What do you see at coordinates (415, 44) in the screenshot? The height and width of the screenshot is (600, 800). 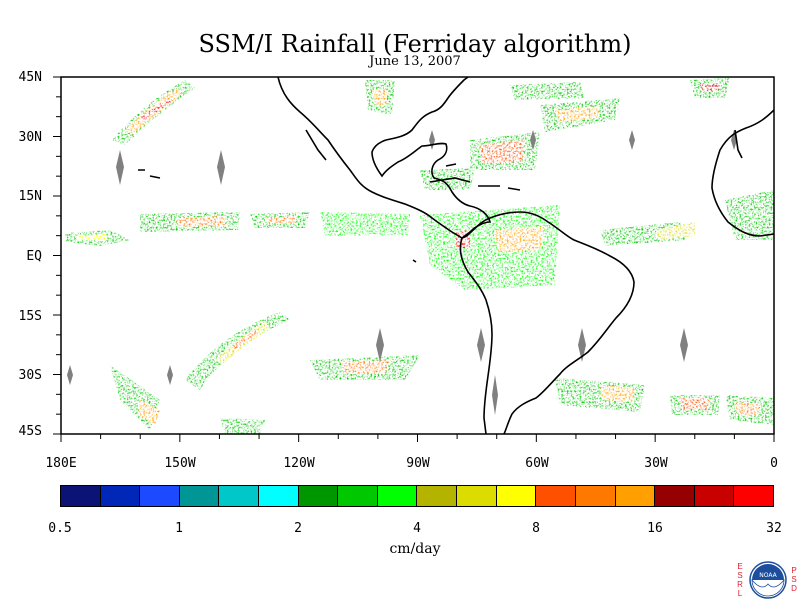 I see `map-title: SSM/I Rainfall (Ferriday algorithm)` at bounding box center [415, 44].